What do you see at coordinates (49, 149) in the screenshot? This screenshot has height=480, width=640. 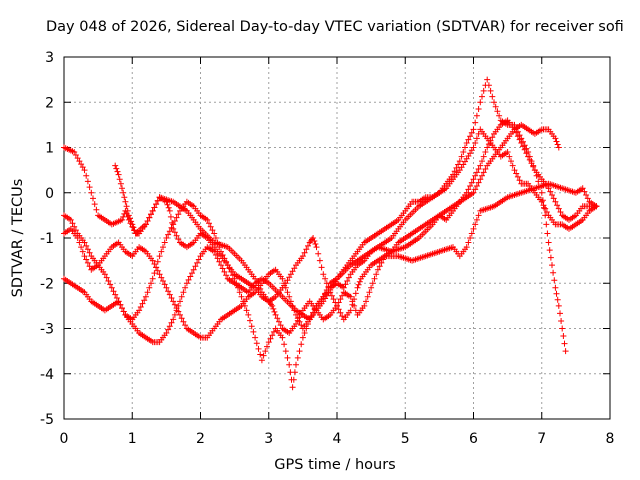 I see `y-tick-label: 1` at bounding box center [49, 149].